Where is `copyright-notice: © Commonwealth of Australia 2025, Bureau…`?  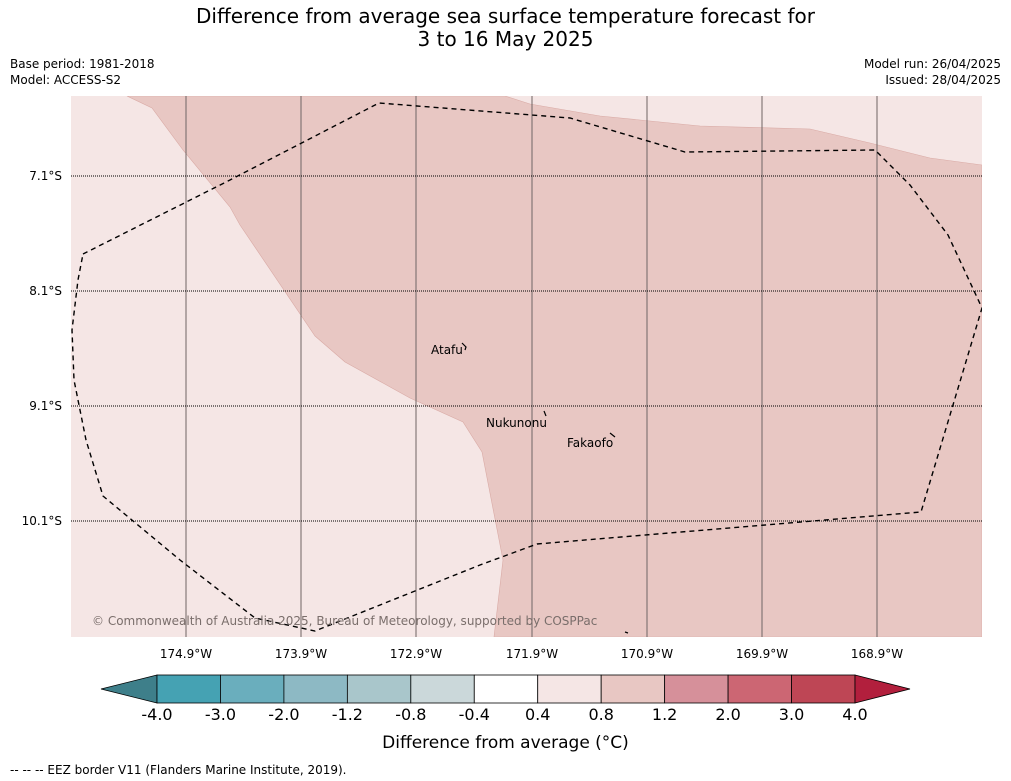
copyright-notice: © Commonwealth of Australia 2025, Bureau… is located at coordinates (345, 621).